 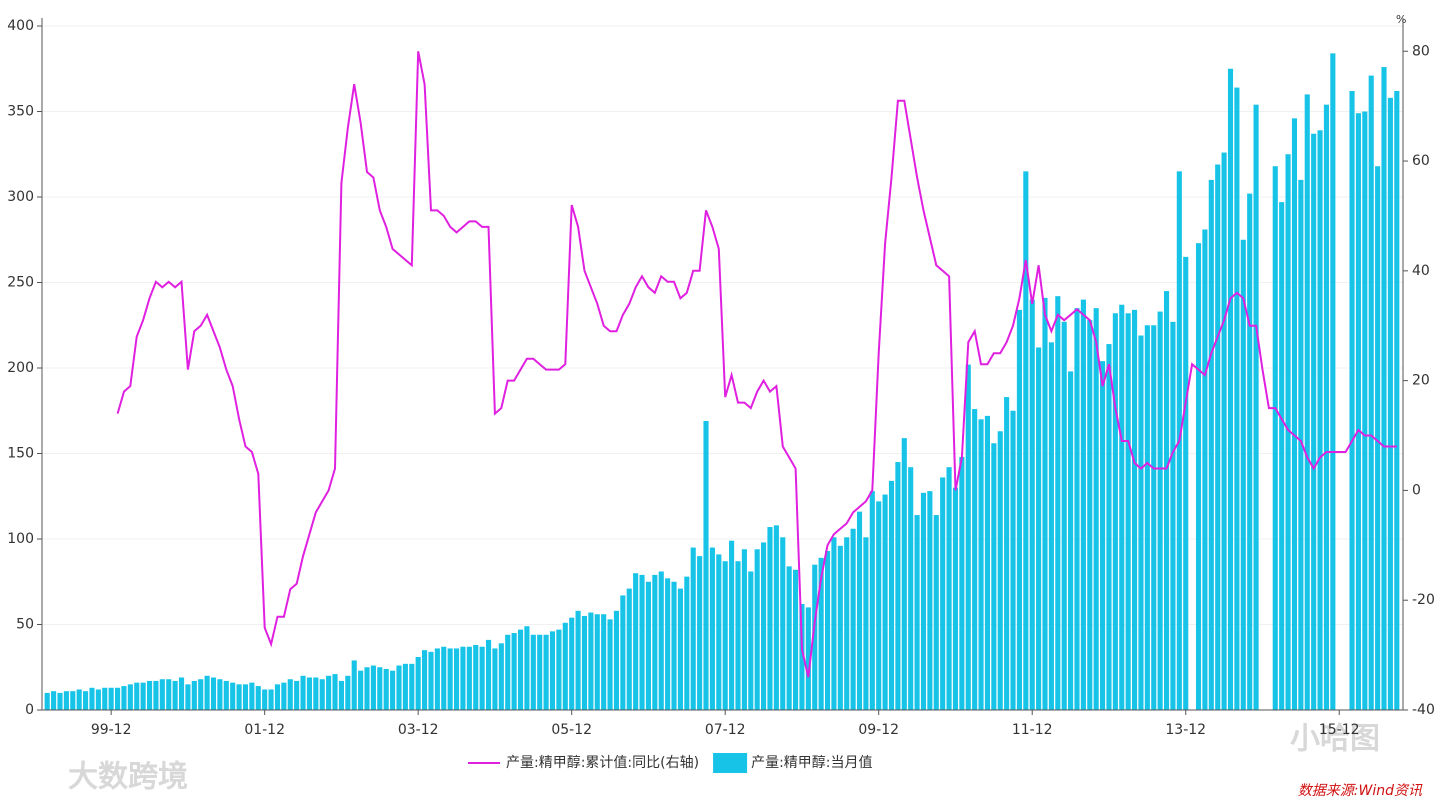 What do you see at coordinates (20, 283) in the screenshot?
I see `y-tick-label: 250` at bounding box center [20, 283].